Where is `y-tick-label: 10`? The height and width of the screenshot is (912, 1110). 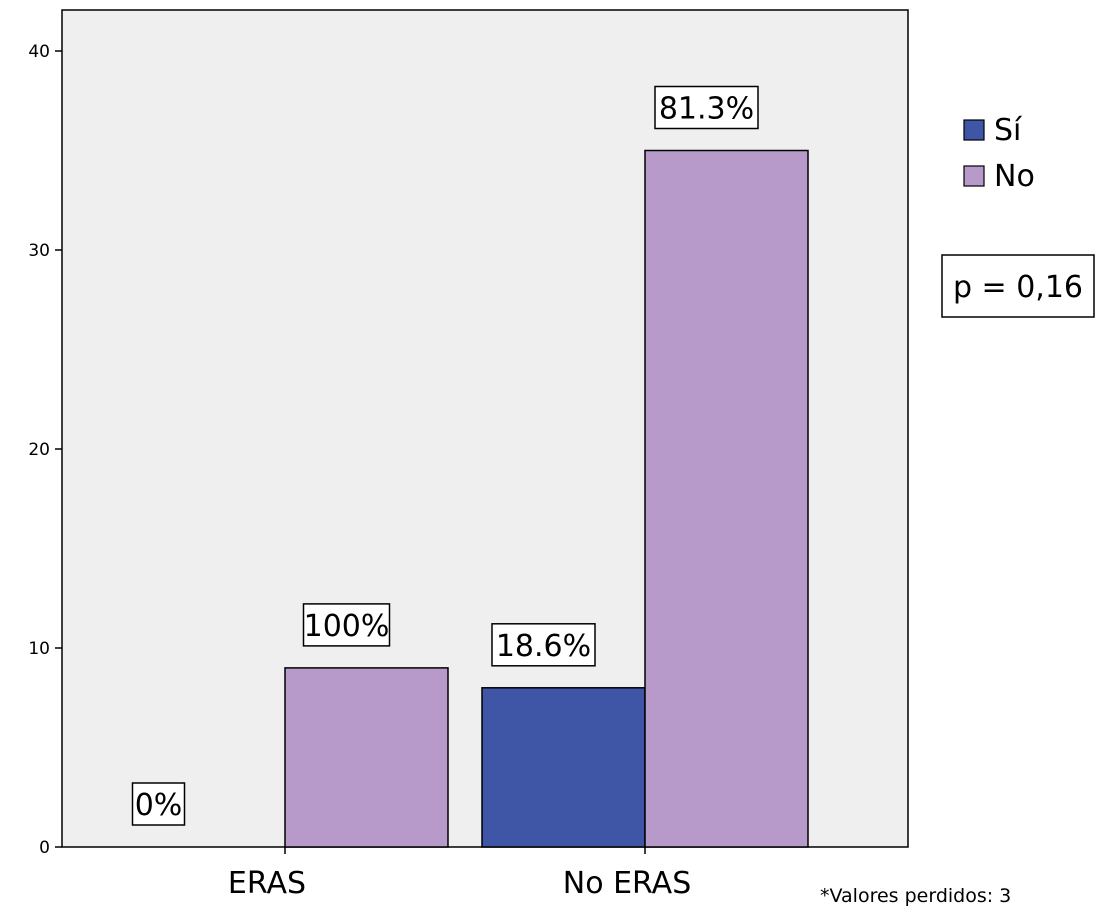 y-tick-label: 10 is located at coordinates (39, 649).